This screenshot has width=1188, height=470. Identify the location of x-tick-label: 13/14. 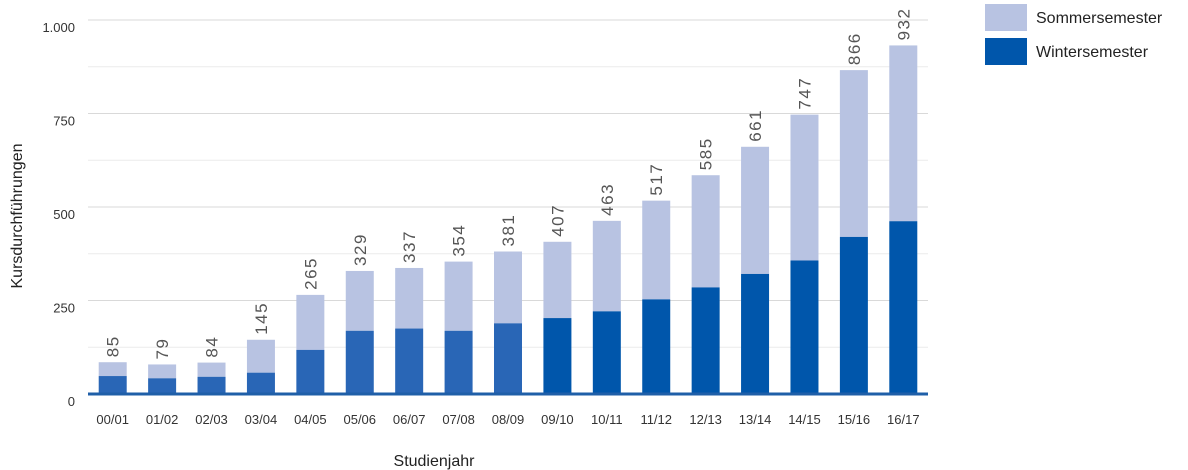
(755, 419).